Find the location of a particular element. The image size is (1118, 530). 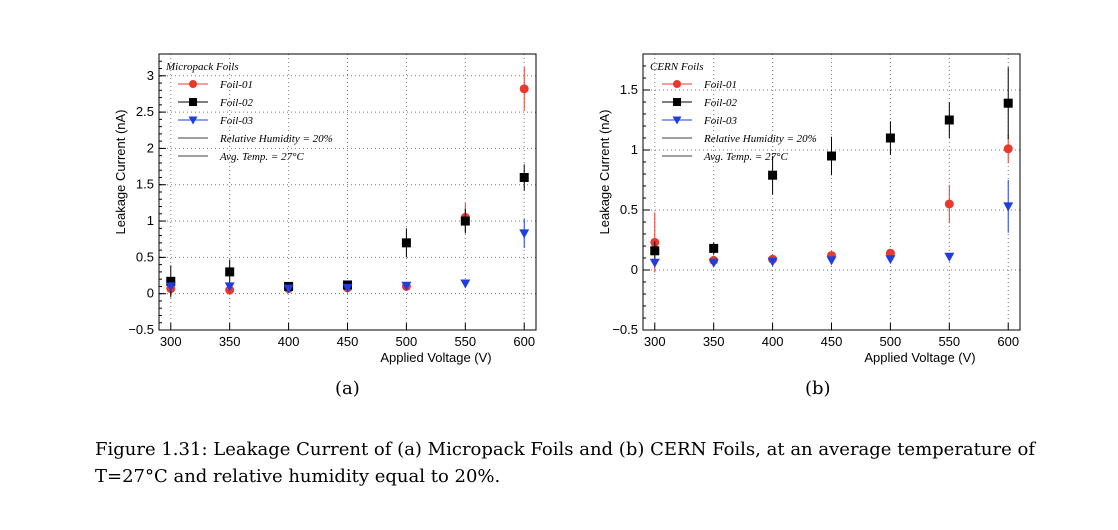

y-tick-label: 2.5 is located at coordinates (145, 111).